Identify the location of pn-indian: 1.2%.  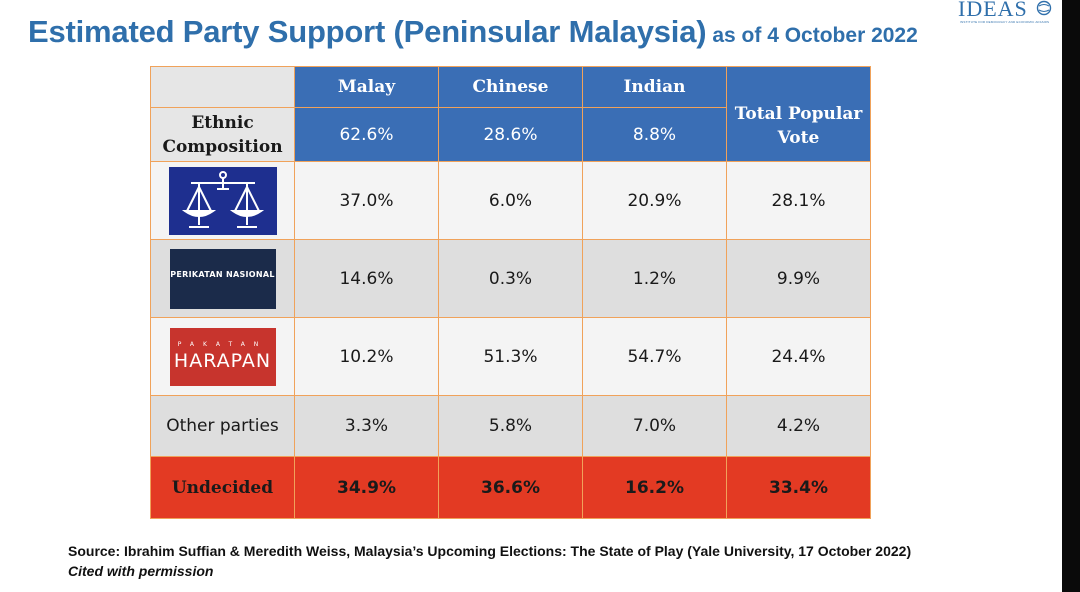
(654, 278).